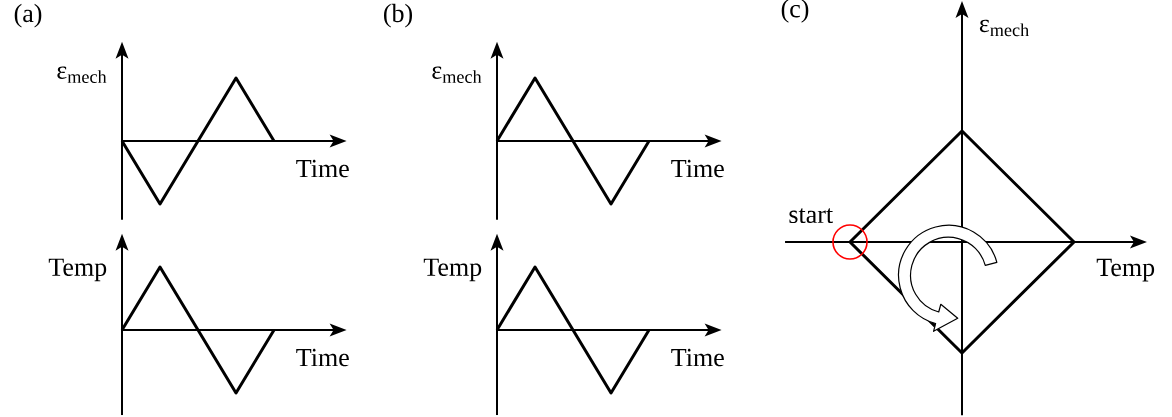 The width and height of the screenshot is (1172, 417). Describe the element at coordinates (811, 216) in the screenshot. I see `annotation: start` at that location.